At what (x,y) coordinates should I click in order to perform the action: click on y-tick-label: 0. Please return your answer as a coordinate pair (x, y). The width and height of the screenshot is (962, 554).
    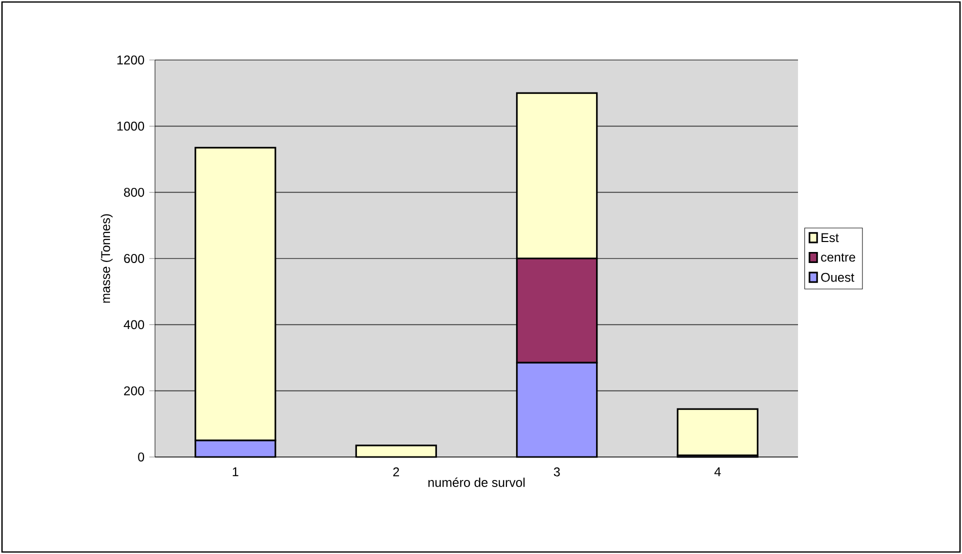
    Looking at the image, I should click on (141, 457).